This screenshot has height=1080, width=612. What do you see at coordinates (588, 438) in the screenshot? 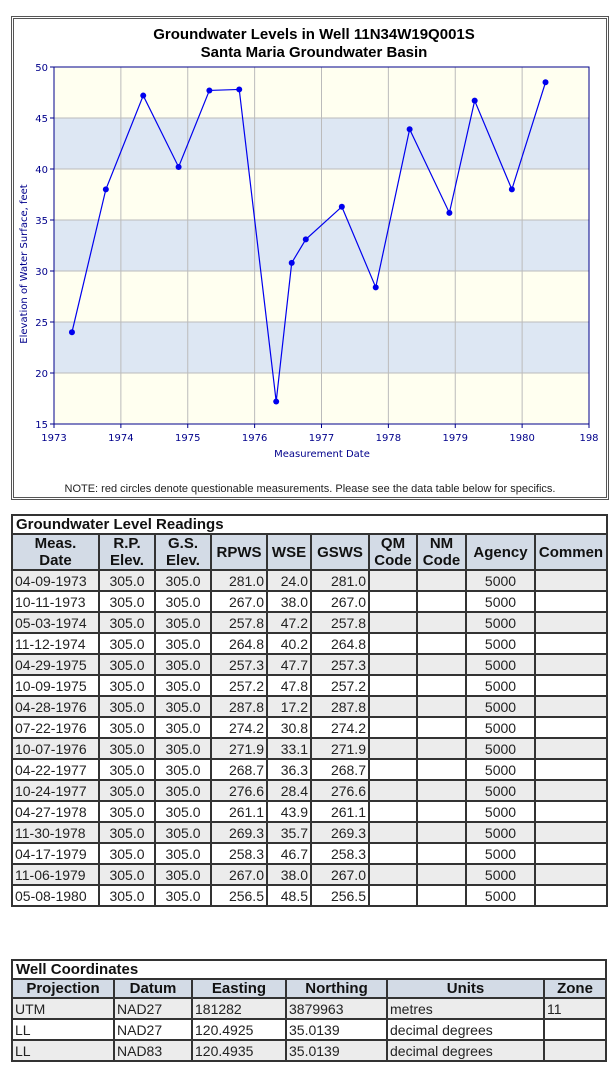
I see `x-tick-label: 198` at bounding box center [588, 438].